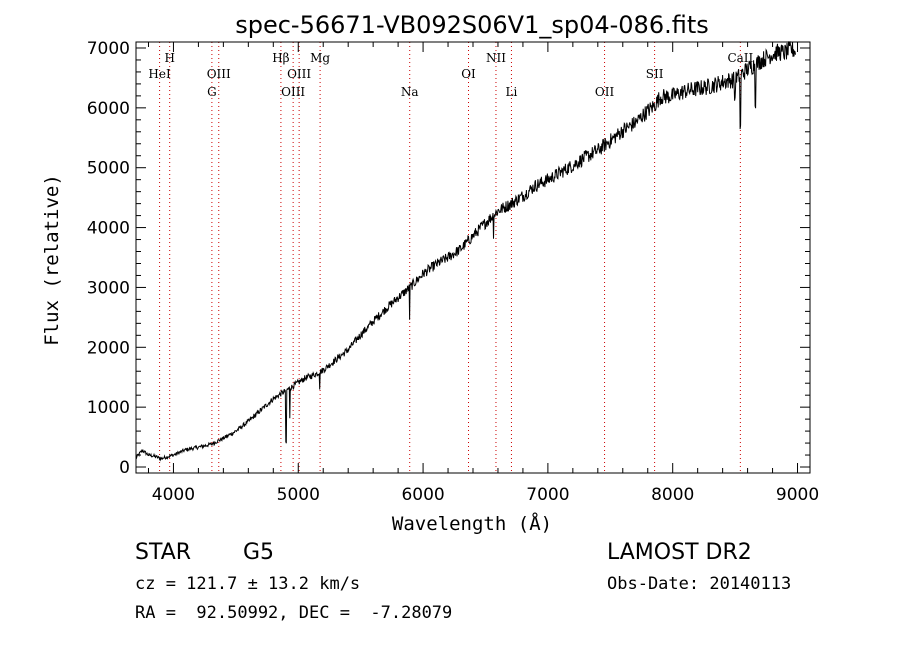 The width and height of the screenshot is (900, 649). Describe the element at coordinates (108, 169) in the screenshot. I see `y-tick-label: 5000` at that location.